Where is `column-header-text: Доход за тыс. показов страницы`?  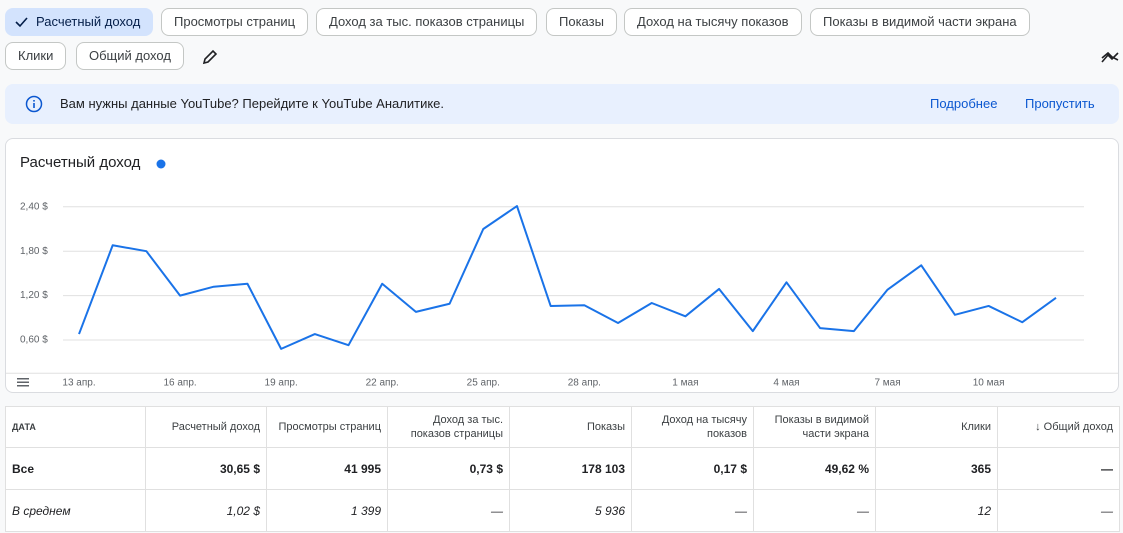
column-header-text: Доход за тыс. показов страницы is located at coordinates (456, 427).